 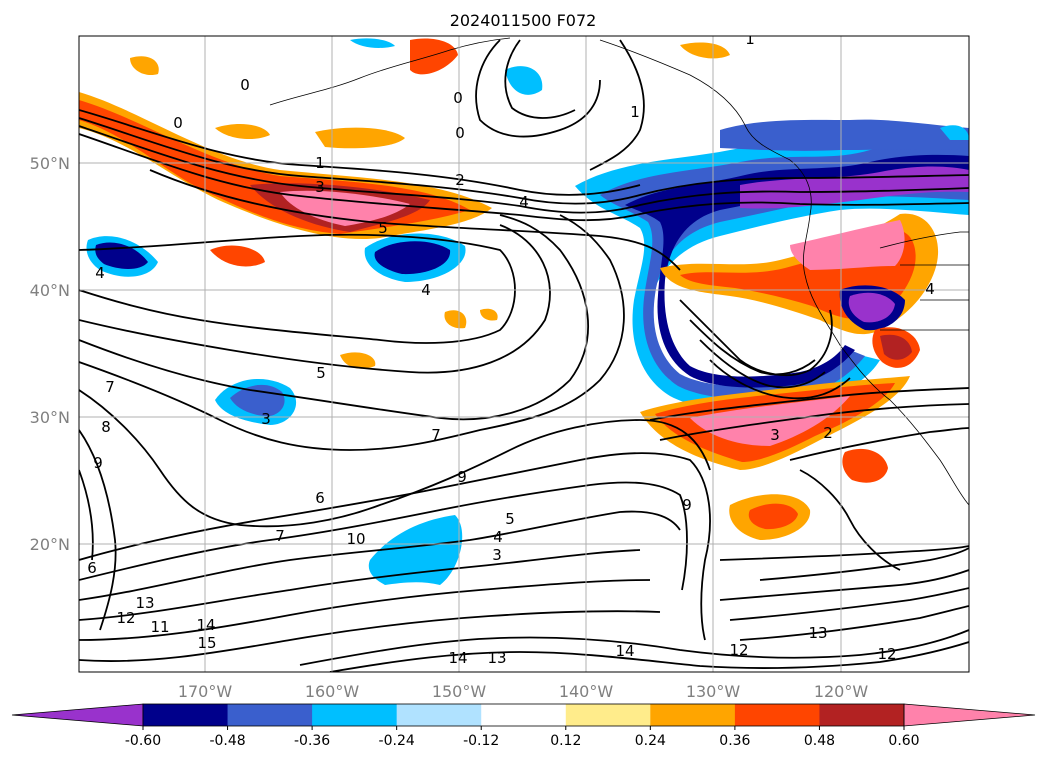 What do you see at coordinates (734, 741) in the screenshot?
I see `colorbar-tick-label: 0.36` at bounding box center [734, 741].